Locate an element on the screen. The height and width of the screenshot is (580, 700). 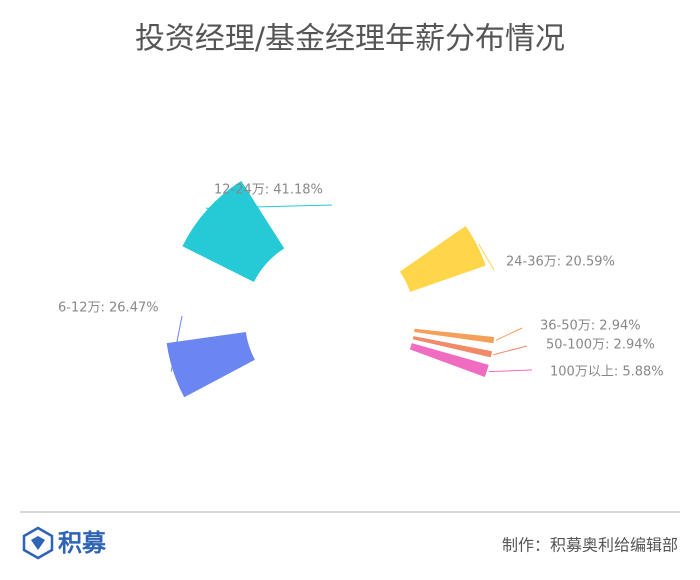
logo-text: 积募 is located at coordinates (82, 543).